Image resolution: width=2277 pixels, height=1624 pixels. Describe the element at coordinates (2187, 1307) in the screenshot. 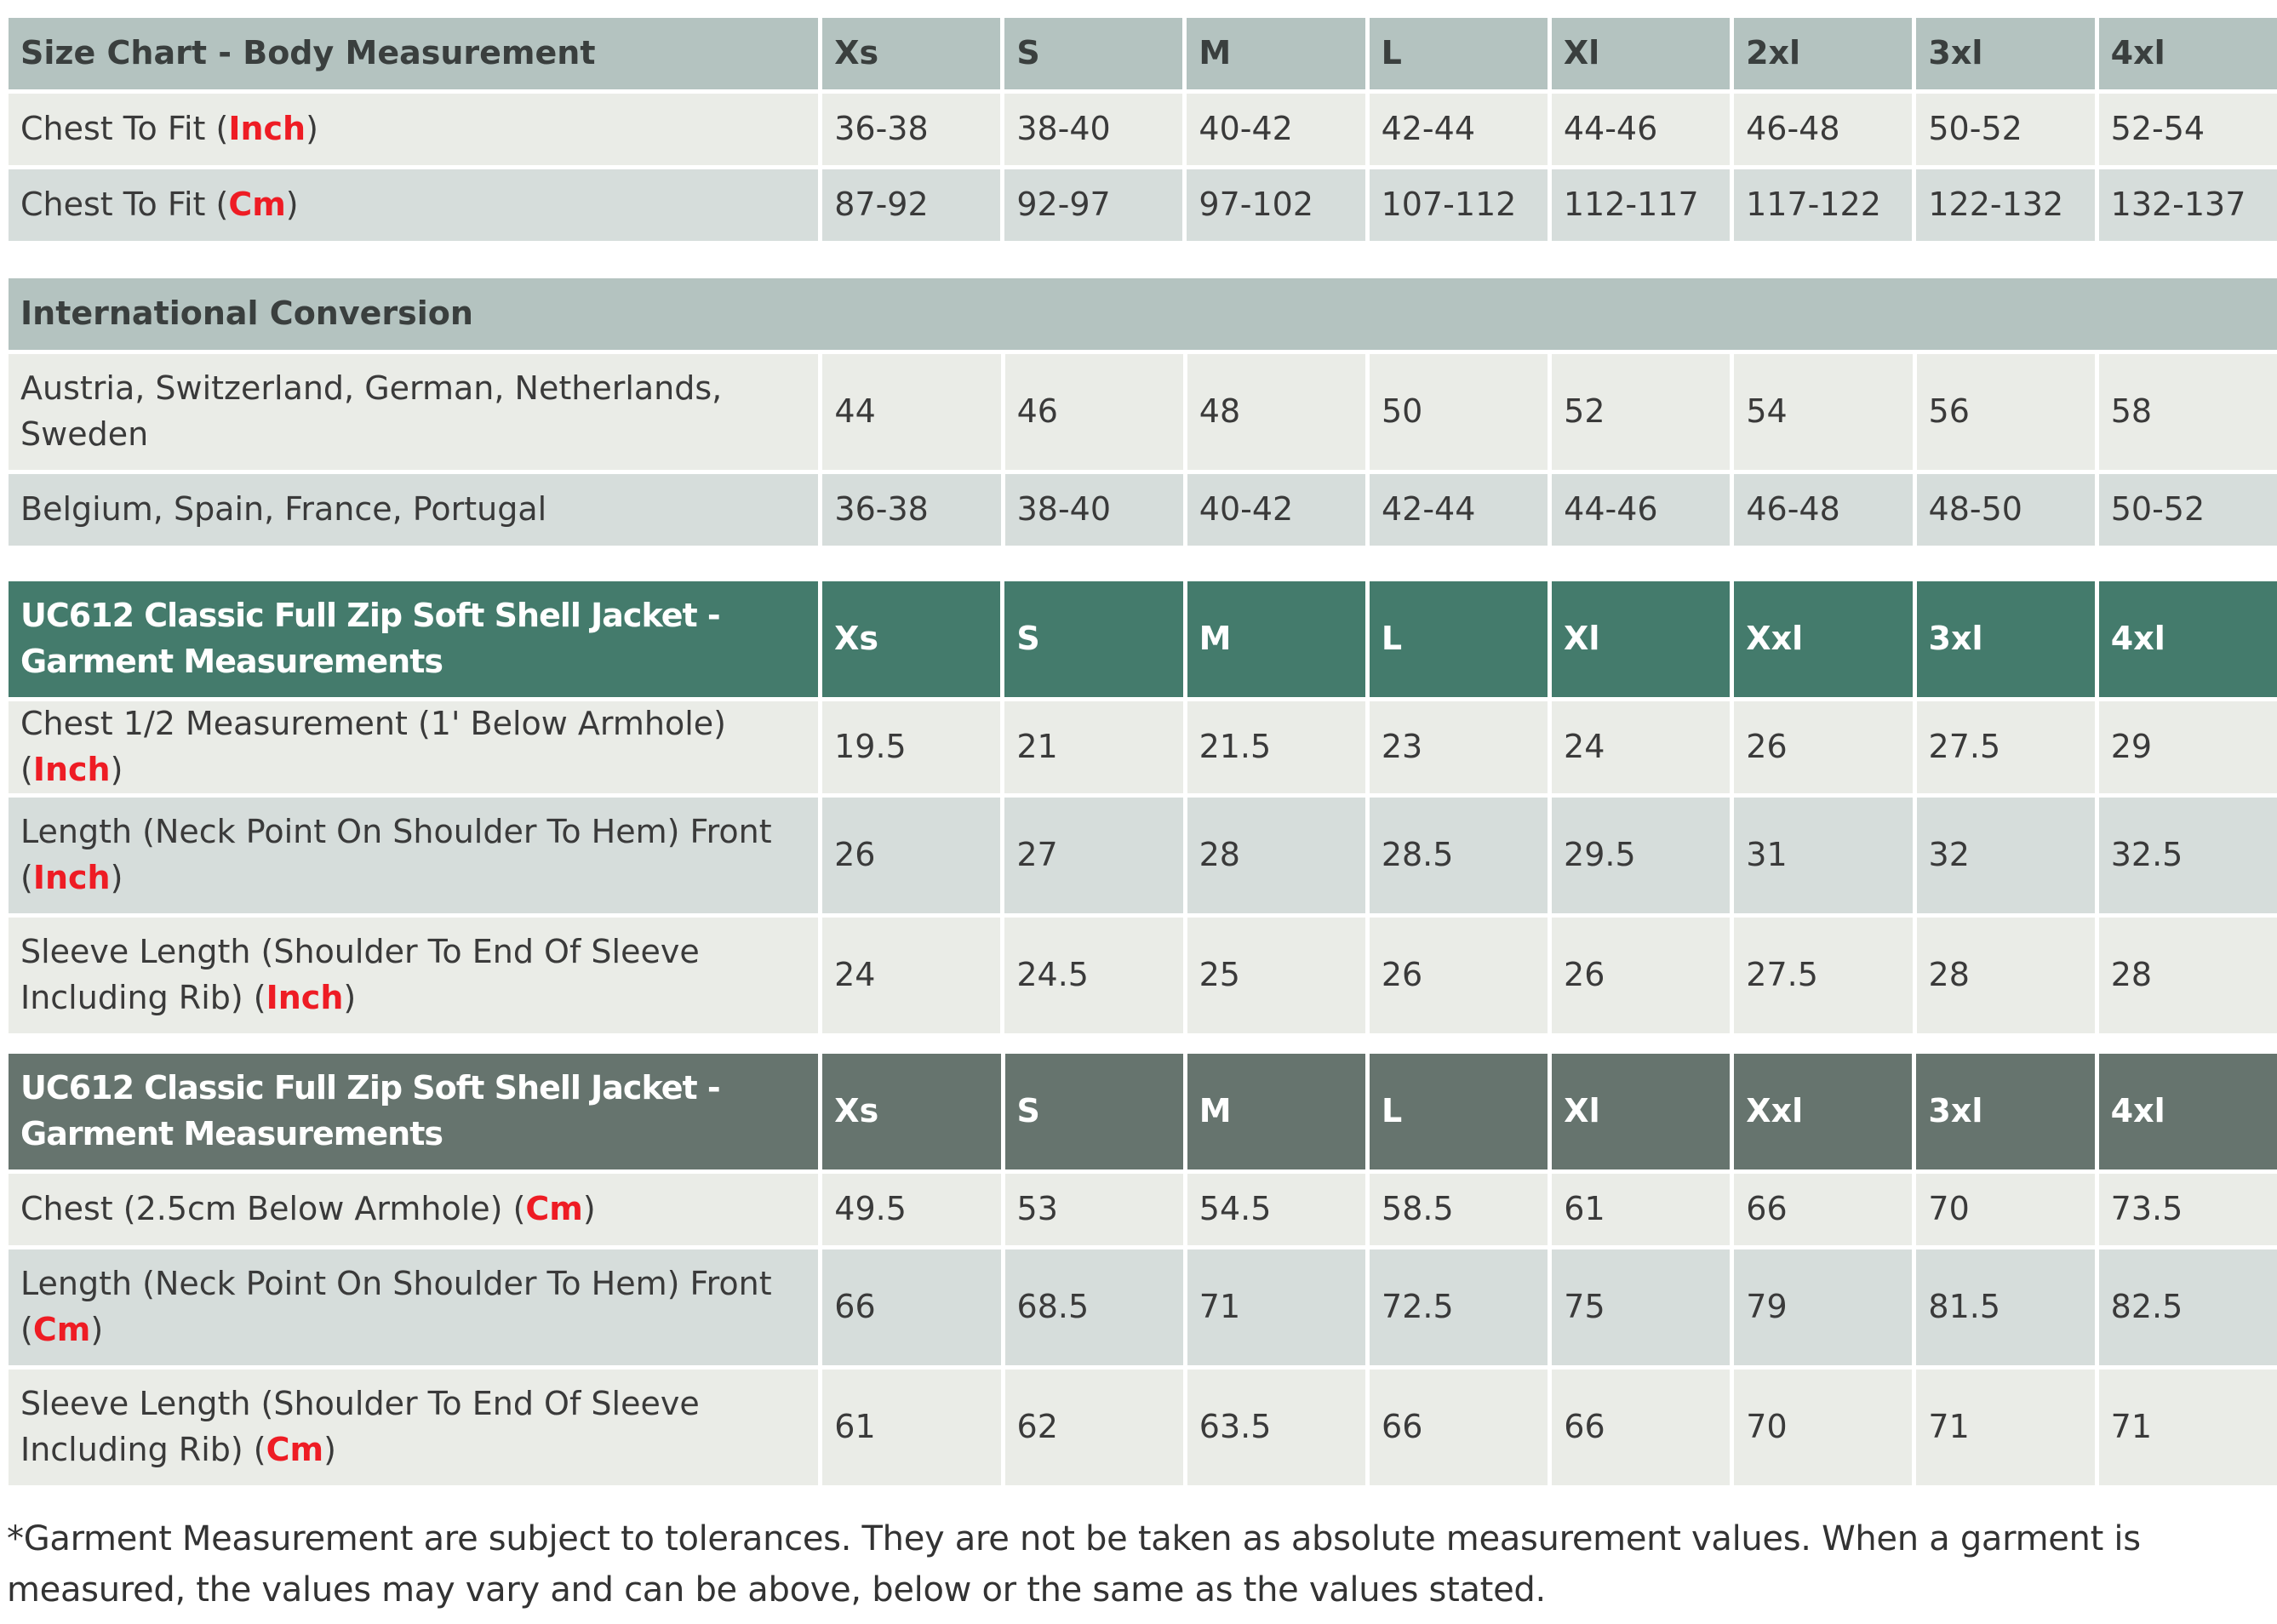

I see `table-cell: 82.5` at that location.